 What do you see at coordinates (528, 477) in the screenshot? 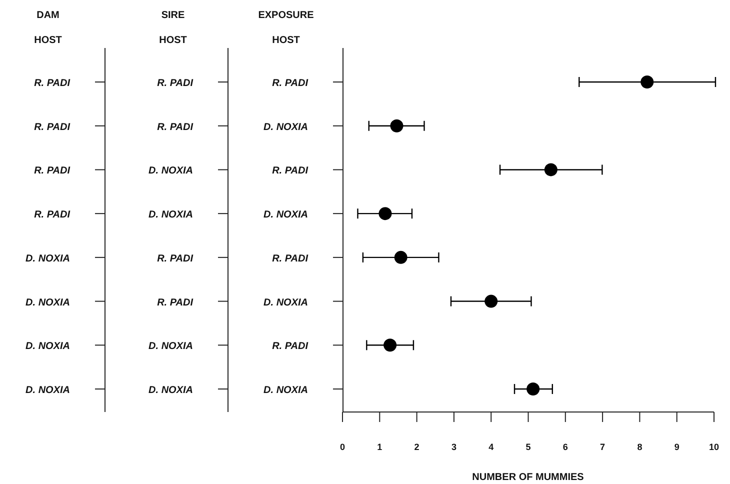
I see `x-axis-title: NUMBER OF MUMMIES` at bounding box center [528, 477].